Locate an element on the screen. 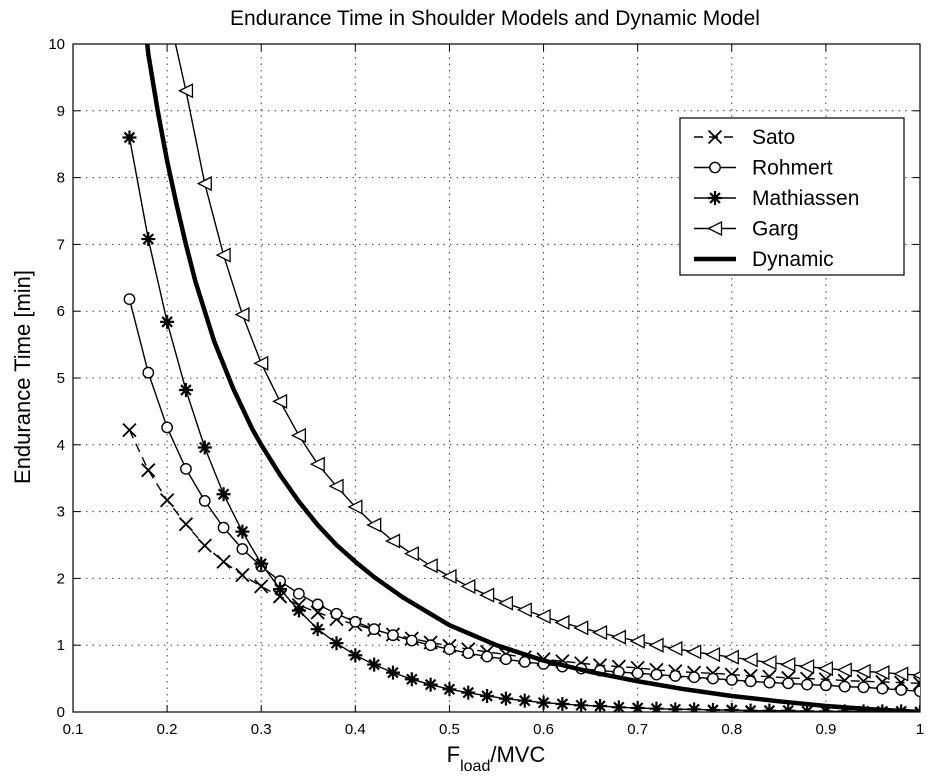 The width and height of the screenshot is (928, 783). y-tick-label: 0 is located at coordinates (61, 712).